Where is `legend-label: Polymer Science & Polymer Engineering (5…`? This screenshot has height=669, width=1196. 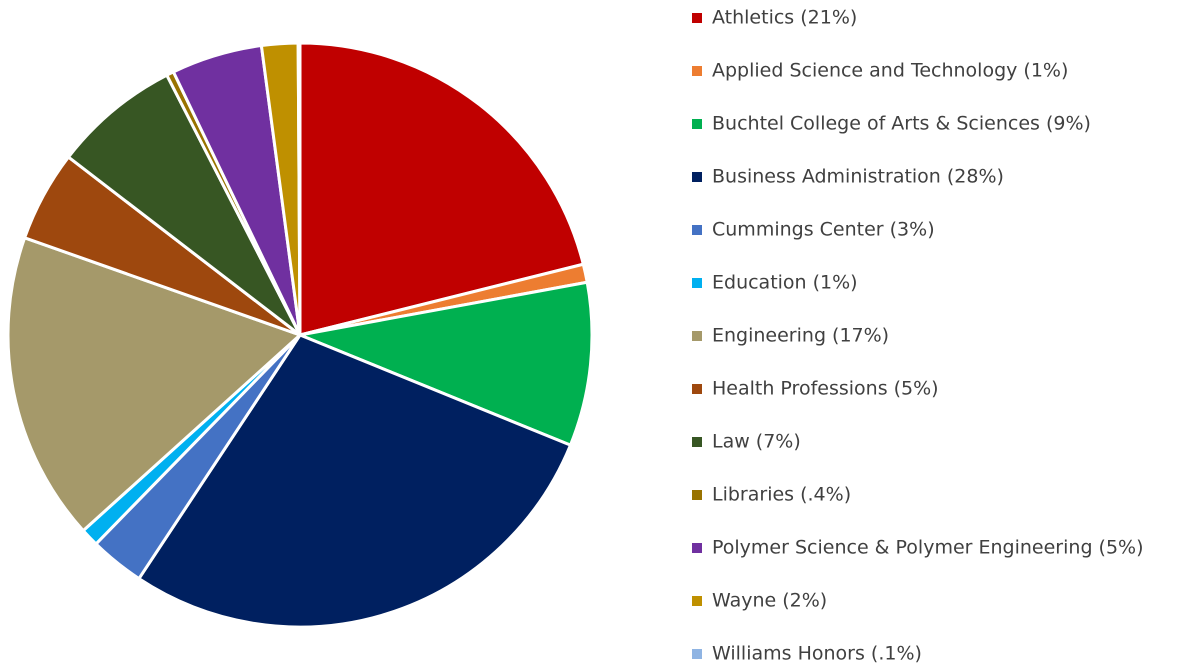
legend-label: Polymer Science & Polymer Engineering (5… is located at coordinates (928, 548).